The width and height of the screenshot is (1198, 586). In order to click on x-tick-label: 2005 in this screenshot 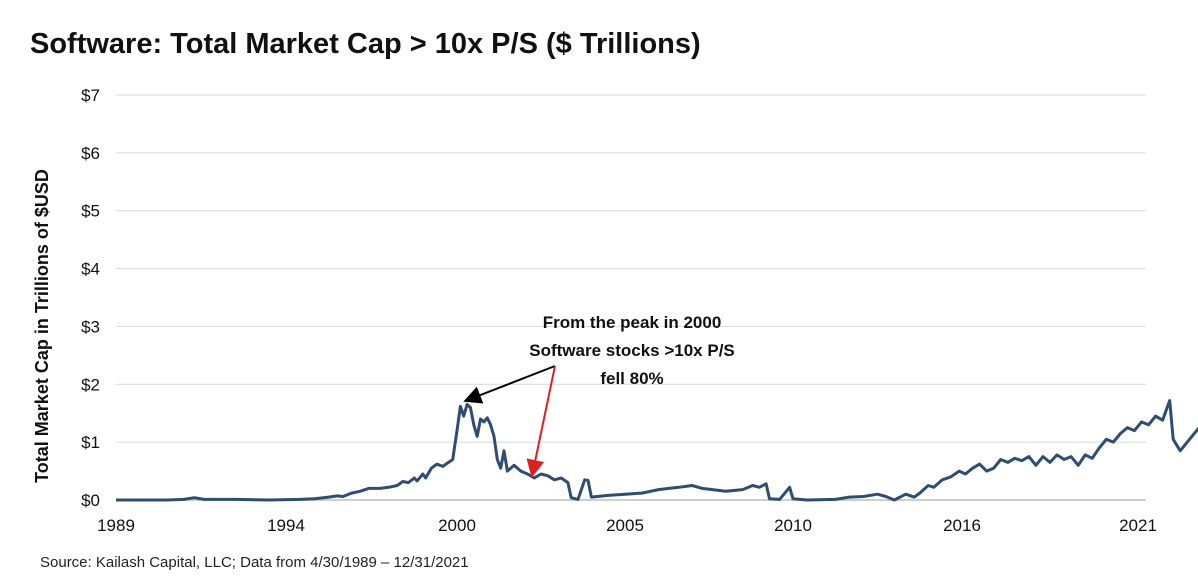, I will do `click(625, 525)`.